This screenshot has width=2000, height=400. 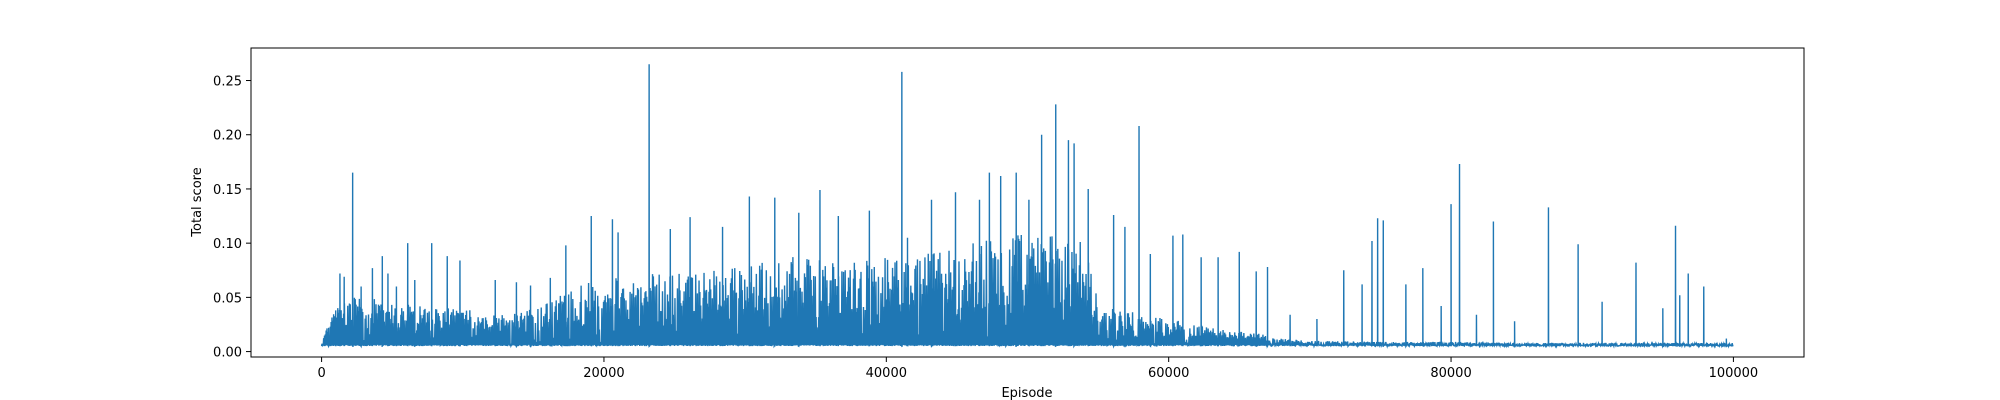 What do you see at coordinates (227, 190) in the screenshot?
I see `y-tick-label: 0.15` at bounding box center [227, 190].